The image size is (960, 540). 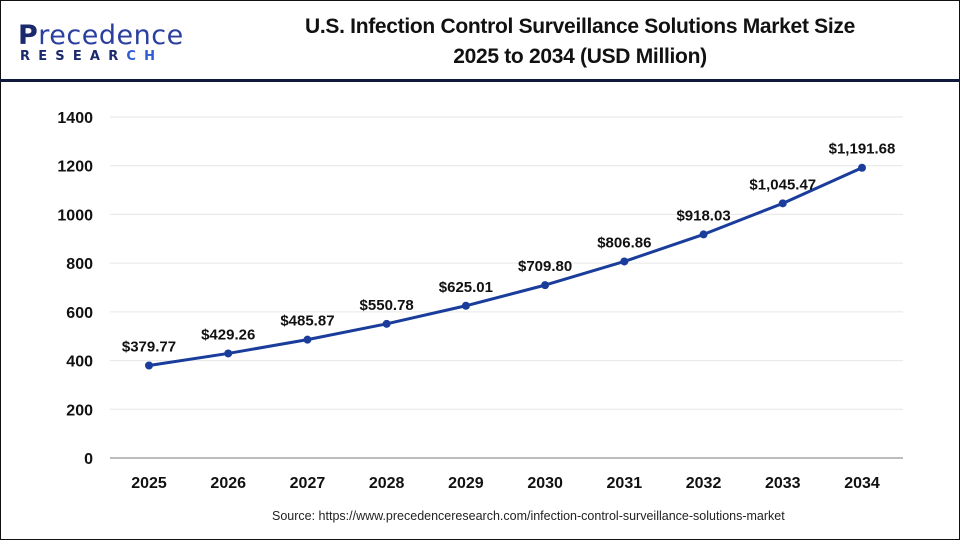 What do you see at coordinates (149, 483) in the screenshot?
I see `x-tick-label: 2025` at bounding box center [149, 483].